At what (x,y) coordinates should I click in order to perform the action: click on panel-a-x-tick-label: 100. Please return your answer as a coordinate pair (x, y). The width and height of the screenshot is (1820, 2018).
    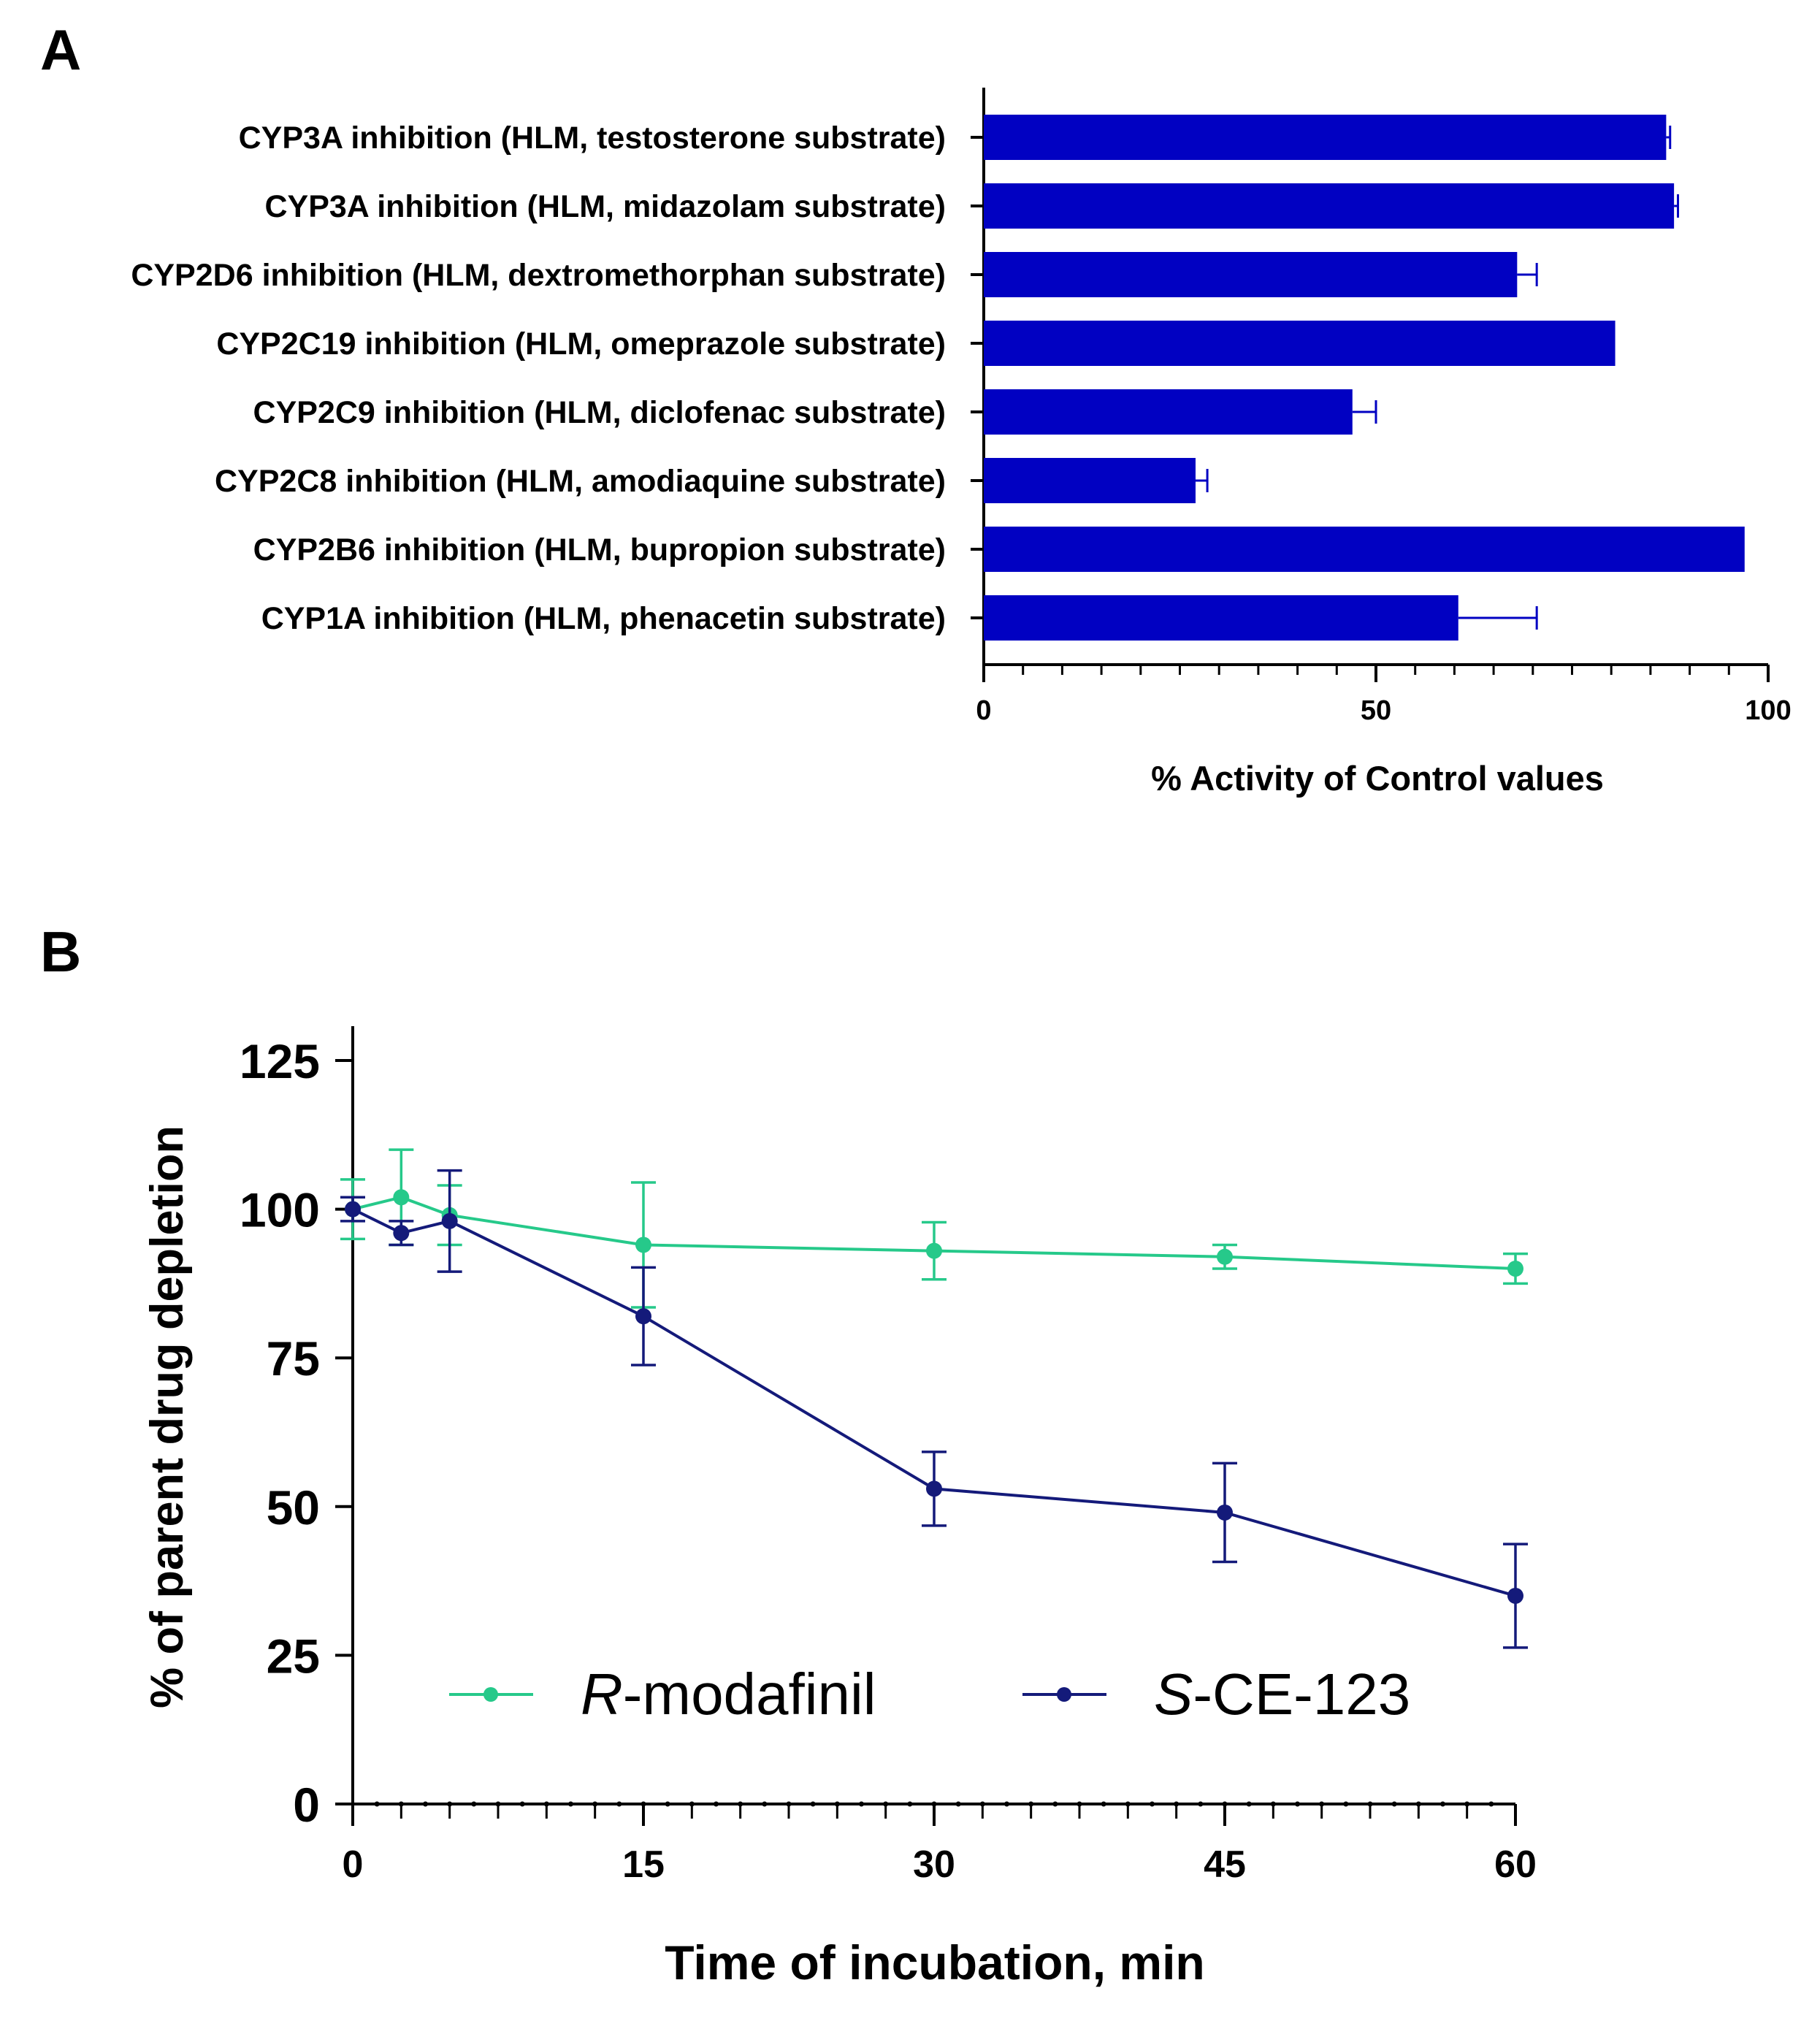
    Looking at the image, I should click on (1768, 710).